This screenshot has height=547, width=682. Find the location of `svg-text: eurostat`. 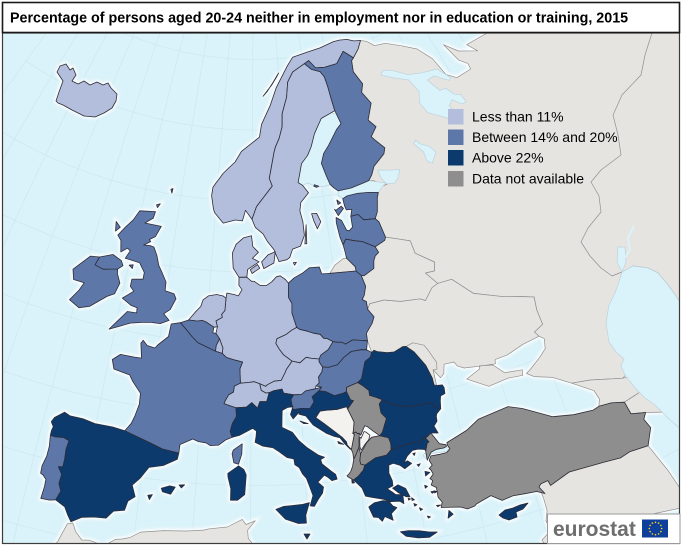

svg-text: eurostat is located at coordinates (594, 529).